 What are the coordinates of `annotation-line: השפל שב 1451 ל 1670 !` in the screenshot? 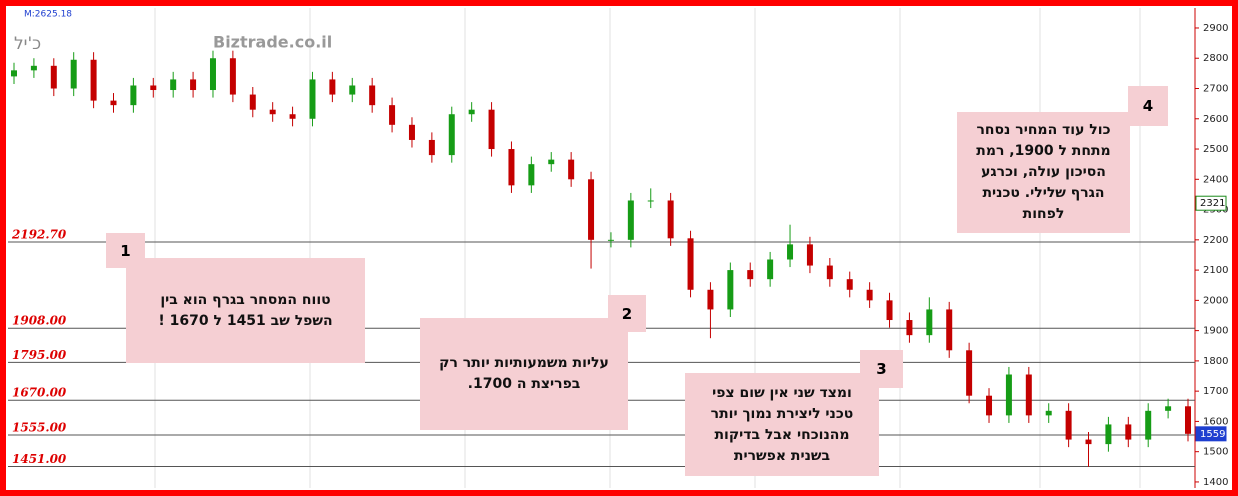 It's located at (245, 320).